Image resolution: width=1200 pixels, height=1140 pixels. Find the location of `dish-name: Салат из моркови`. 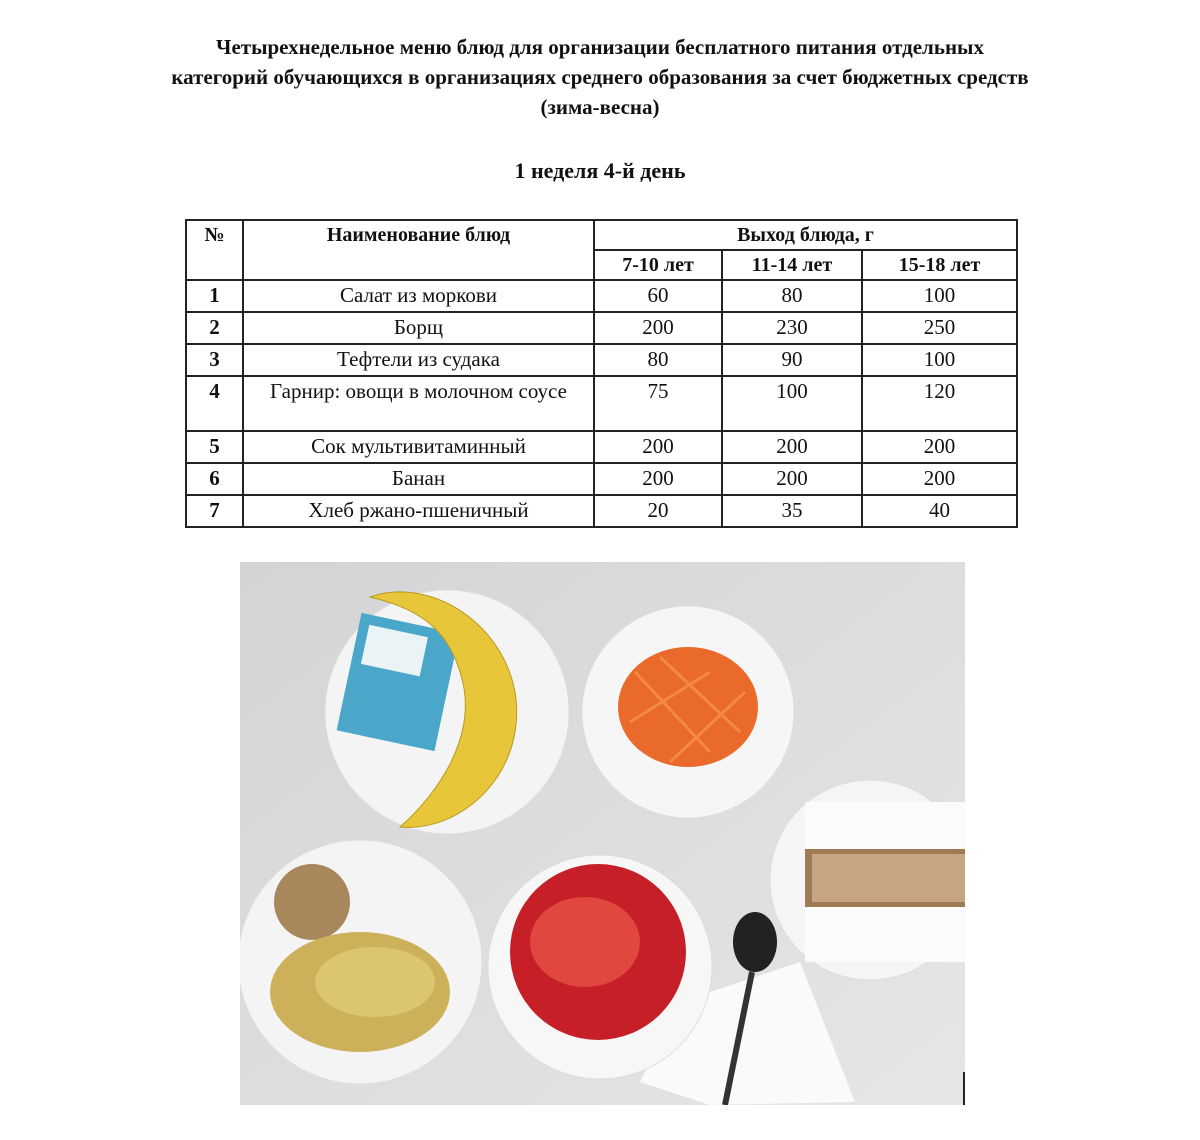

dish-name: Салат из моркови is located at coordinates (418, 296).